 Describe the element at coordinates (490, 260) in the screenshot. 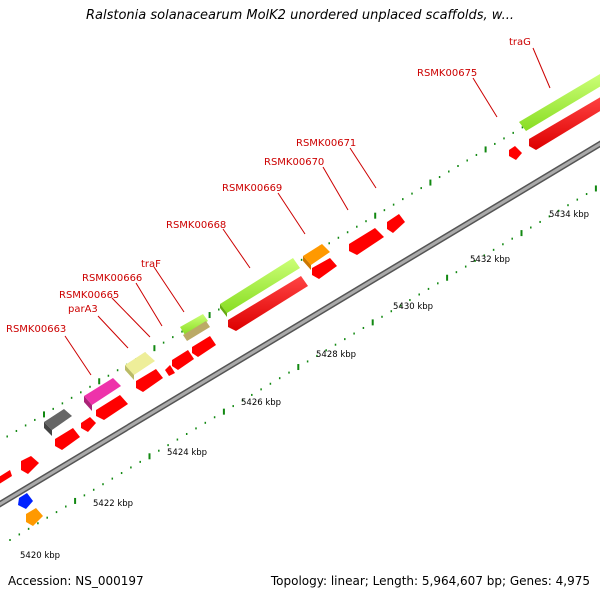

I see `ruler-label: 5432 kbp` at that location.